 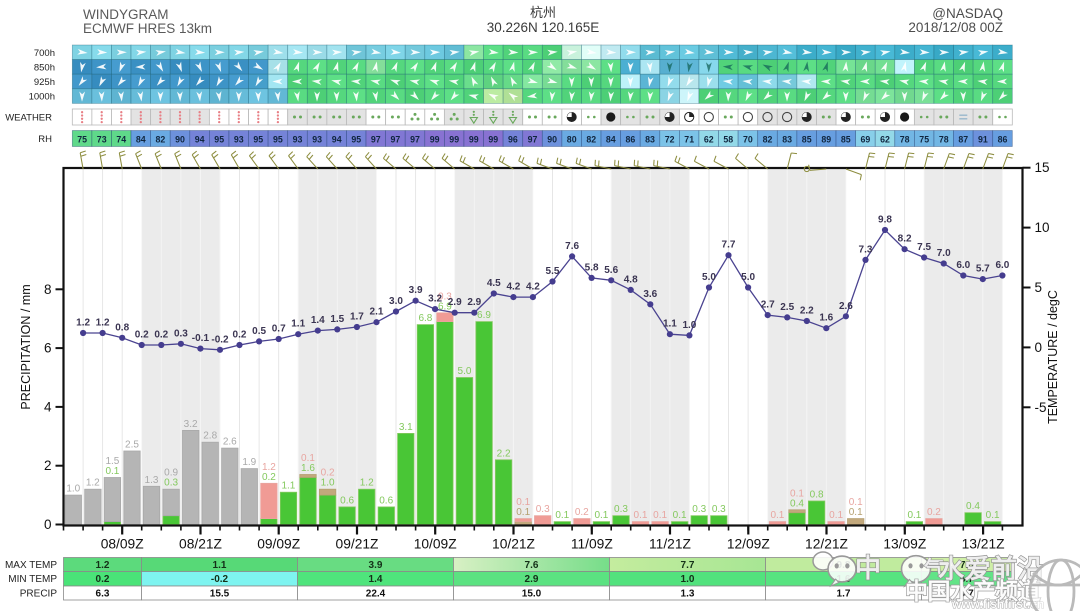 What do you see at coordinates (1039, 347) in the screenshot?
I see `svg-text: 0` at bounding box center [1039, 347].